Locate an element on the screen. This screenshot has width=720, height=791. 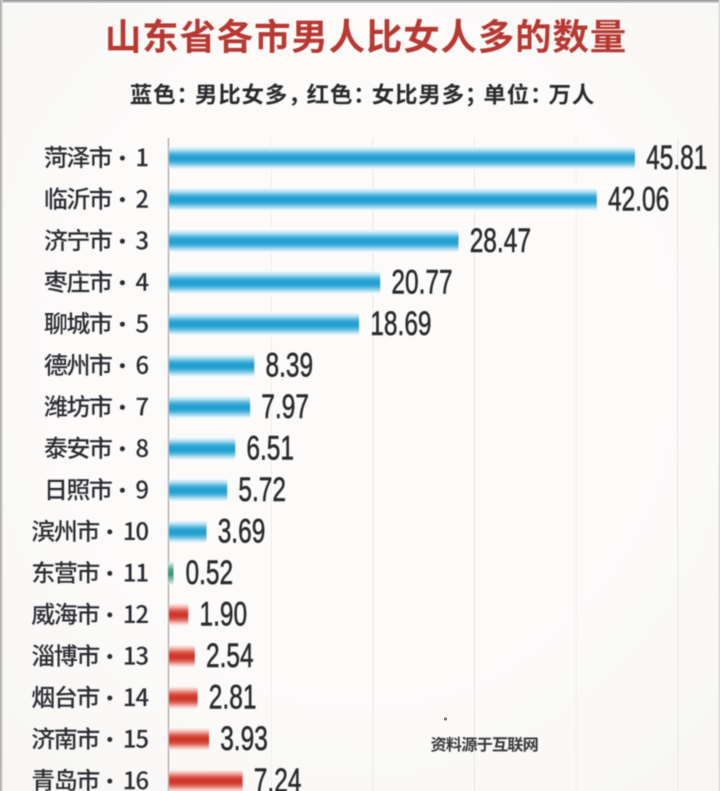
svg-text: 0.52 is located at coordinates (210, 573).